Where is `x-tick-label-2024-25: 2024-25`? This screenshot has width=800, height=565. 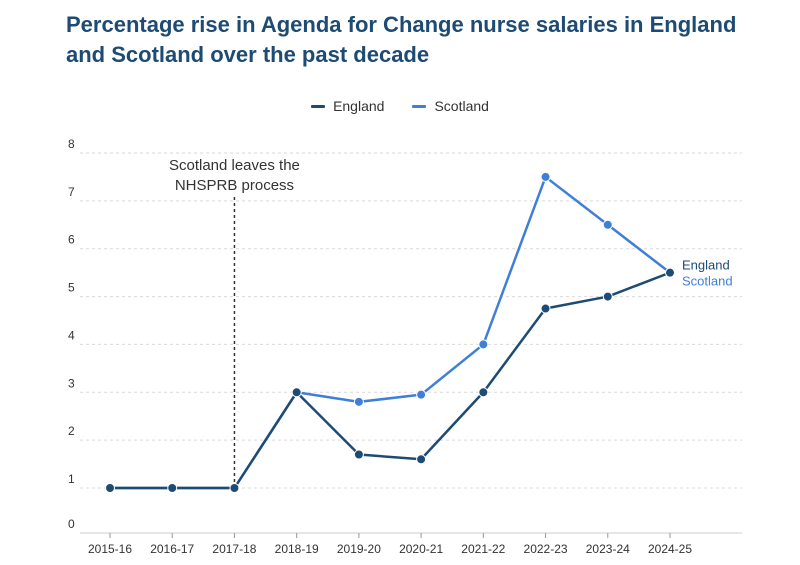
x-tick-label-2024-25: 2024-25 is located at coordinates (670, 549).